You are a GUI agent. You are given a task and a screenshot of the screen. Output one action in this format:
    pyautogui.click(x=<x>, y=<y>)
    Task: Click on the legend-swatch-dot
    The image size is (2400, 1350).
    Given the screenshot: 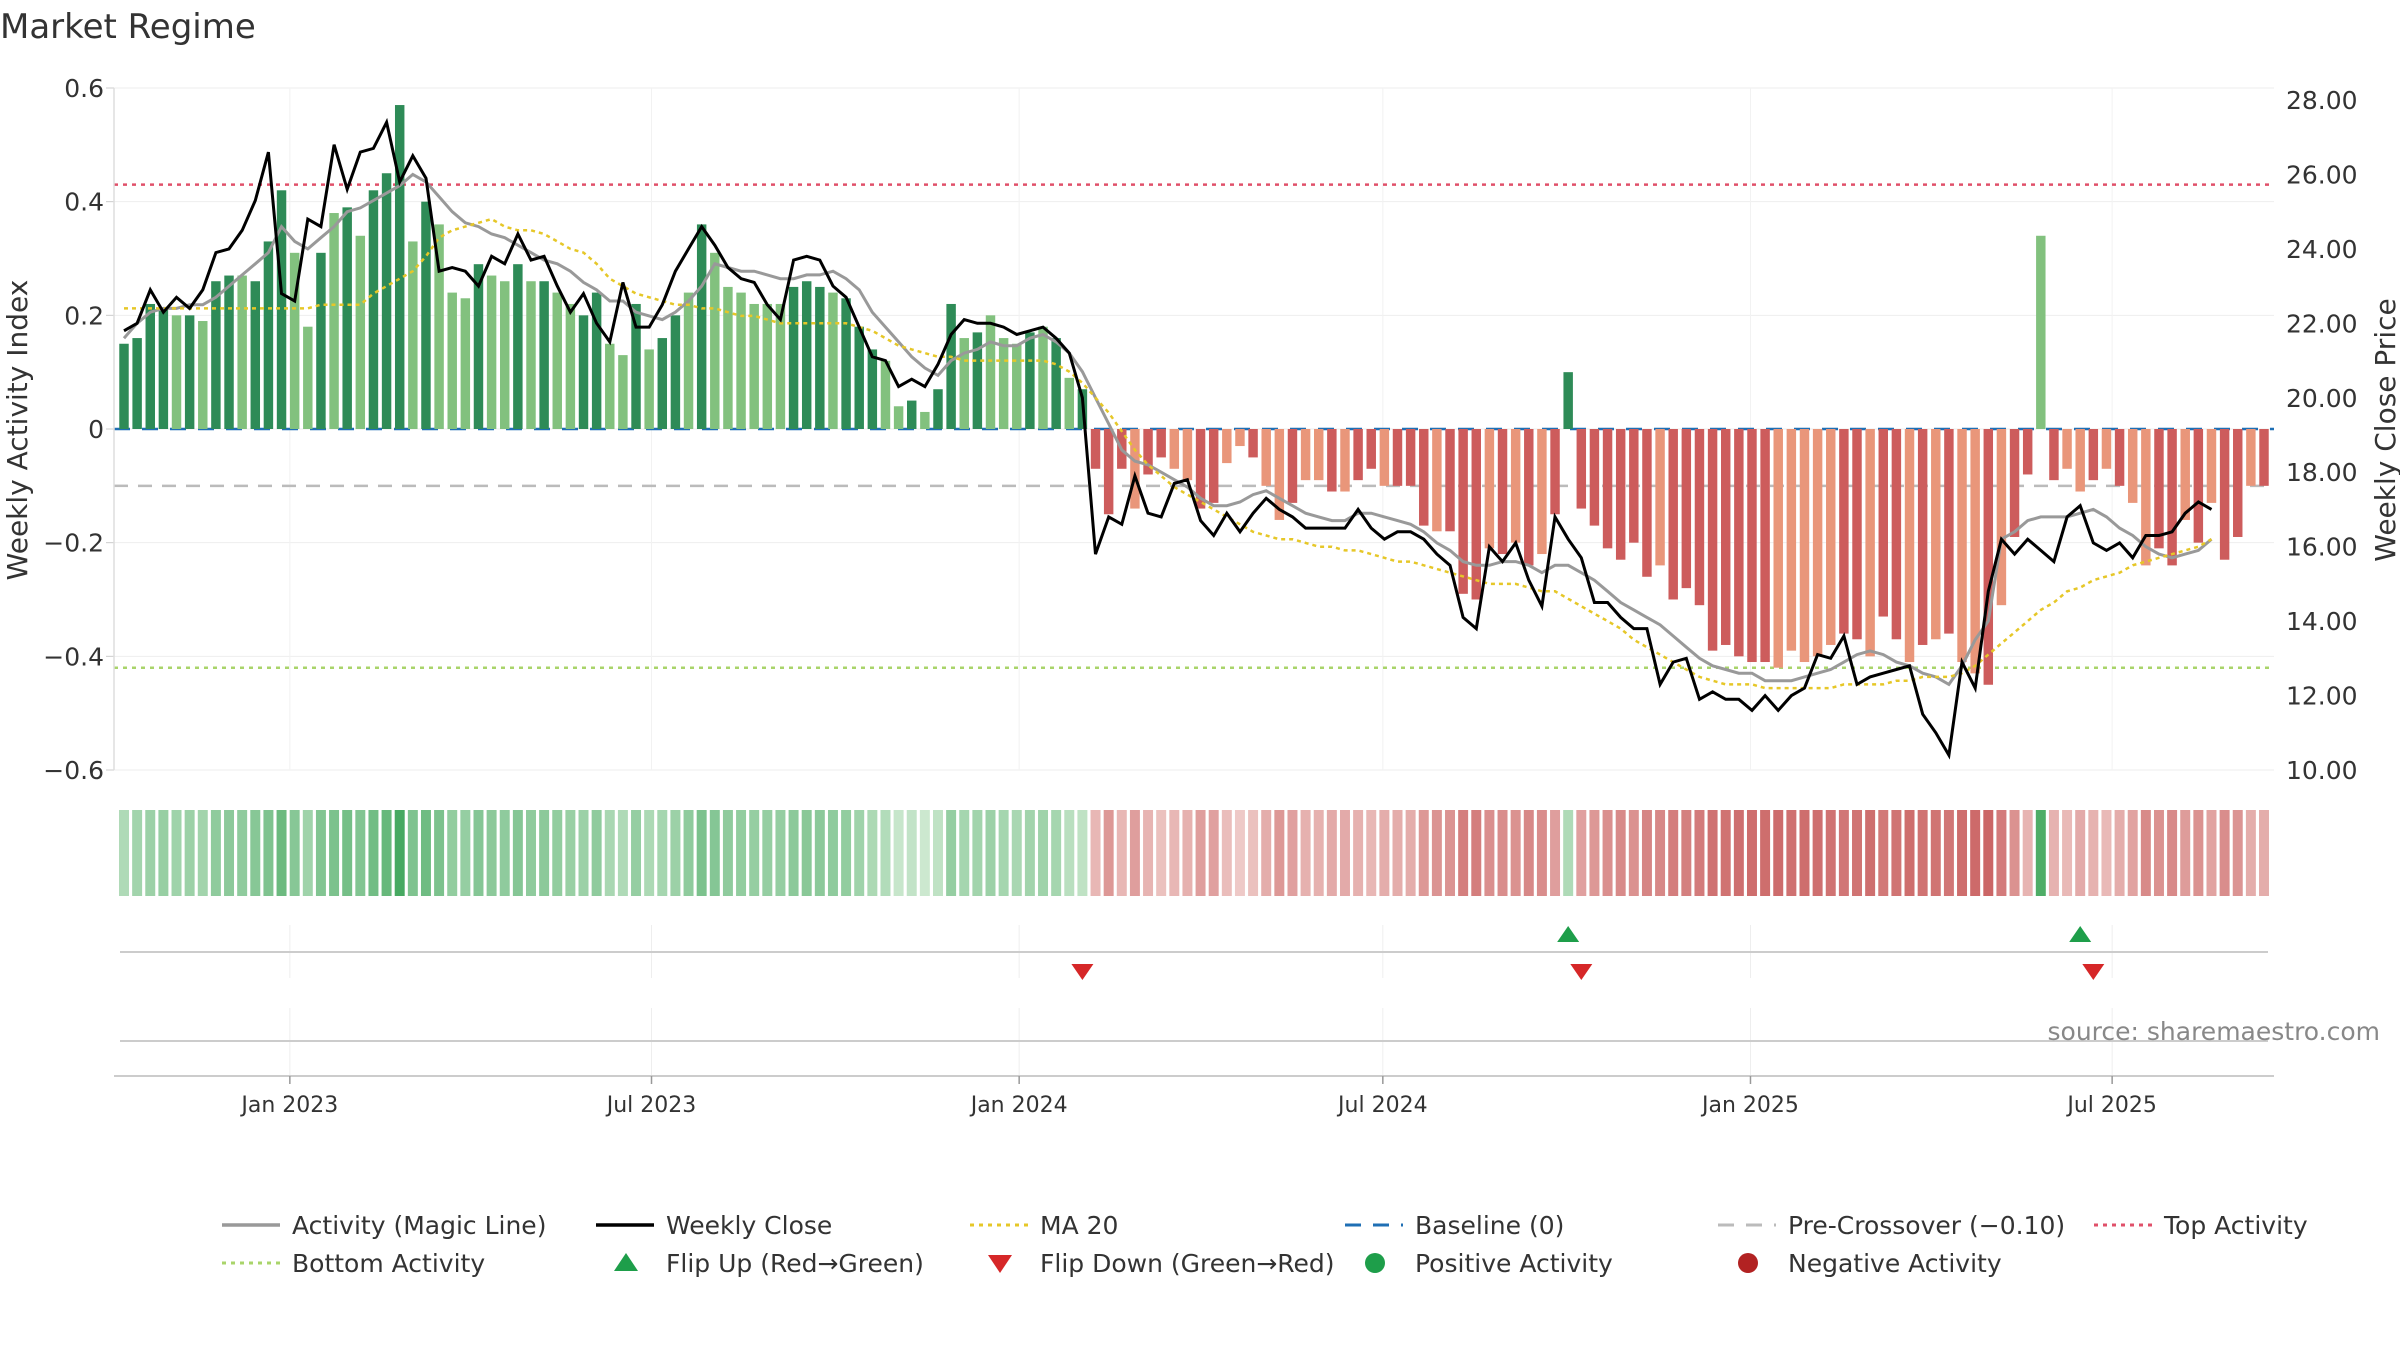 What is the action you would take?
    pyautogui.click(x=1375, y=1263)
    